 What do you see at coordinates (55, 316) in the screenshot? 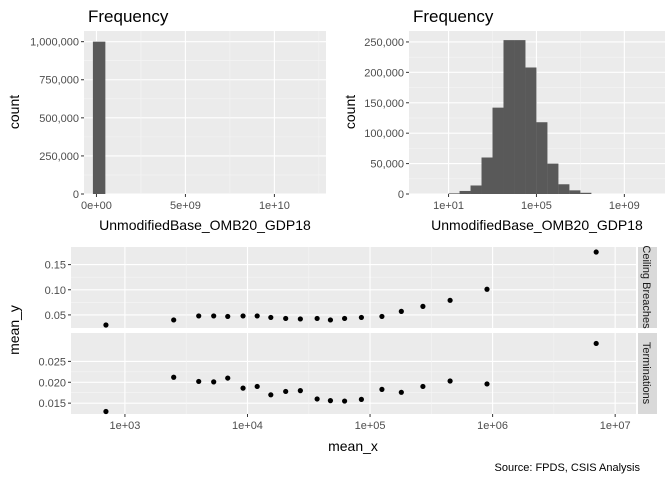
I see `facet-ceiling-breaches-y-tick-label: 0.05` at bounding box center [55, 316].